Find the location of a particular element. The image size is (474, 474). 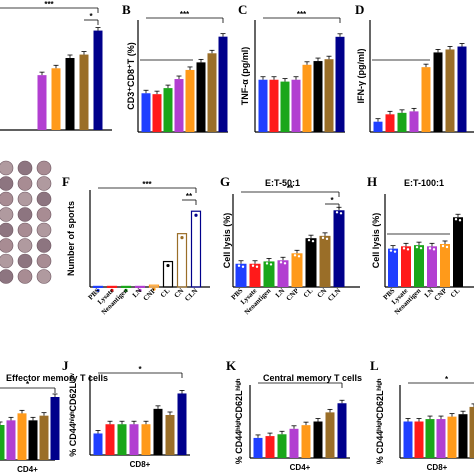

tick-label-G-7: CLN is located at coordinates (334, 295).